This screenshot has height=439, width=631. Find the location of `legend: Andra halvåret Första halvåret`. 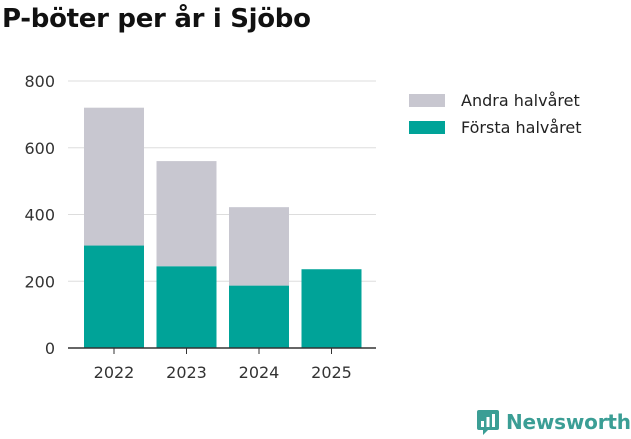

legend: Andra halvåret Första halvåret is located at coordinates (495, 114).